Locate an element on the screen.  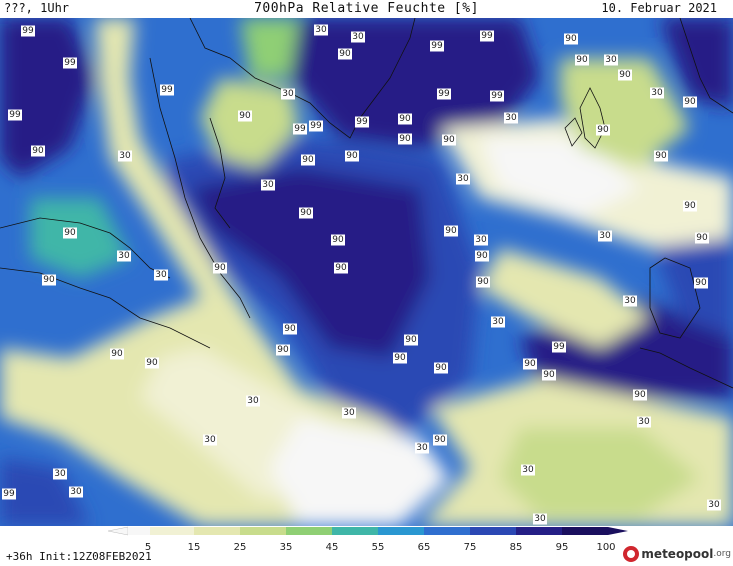
coastline-greatlakes is located at coordinates (105, 308).